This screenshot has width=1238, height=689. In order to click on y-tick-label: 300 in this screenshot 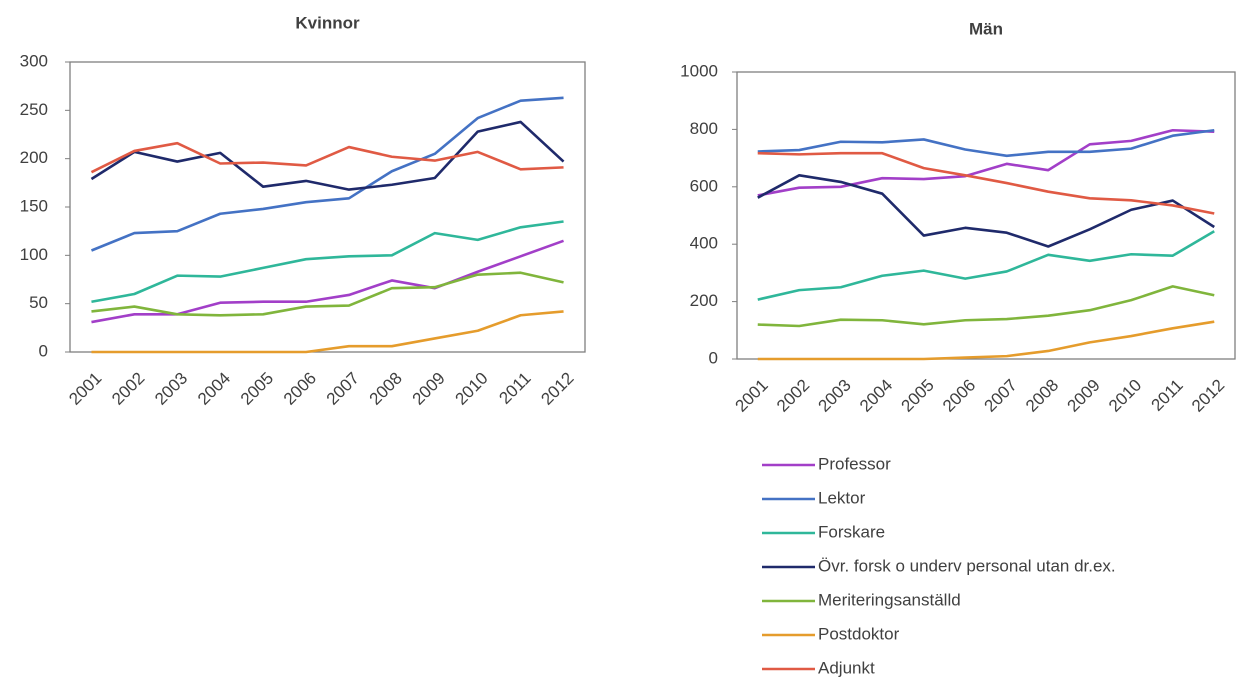, I will do `click(34, 60)`.